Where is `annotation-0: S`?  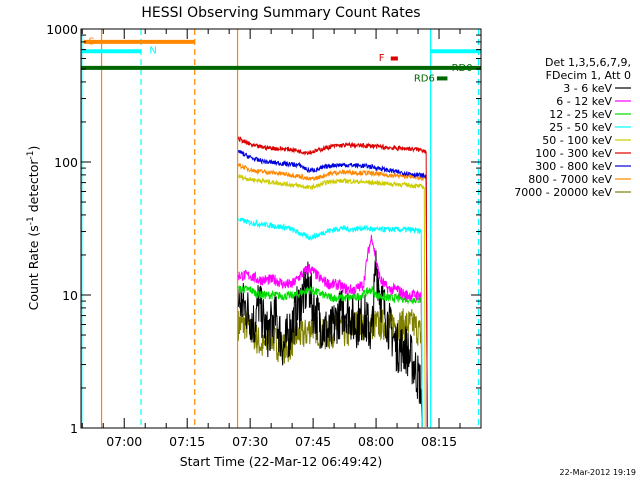
annotation-0: S is located at coordinates (92, 41).